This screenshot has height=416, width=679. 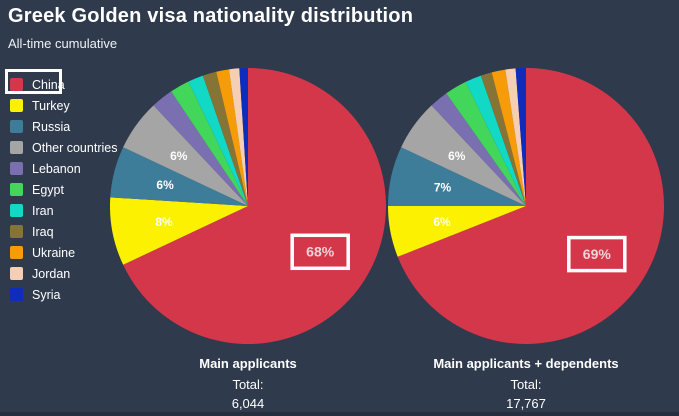 I want to click on chart-subtitle: All-time cumulative, so click(x=63, y=43).